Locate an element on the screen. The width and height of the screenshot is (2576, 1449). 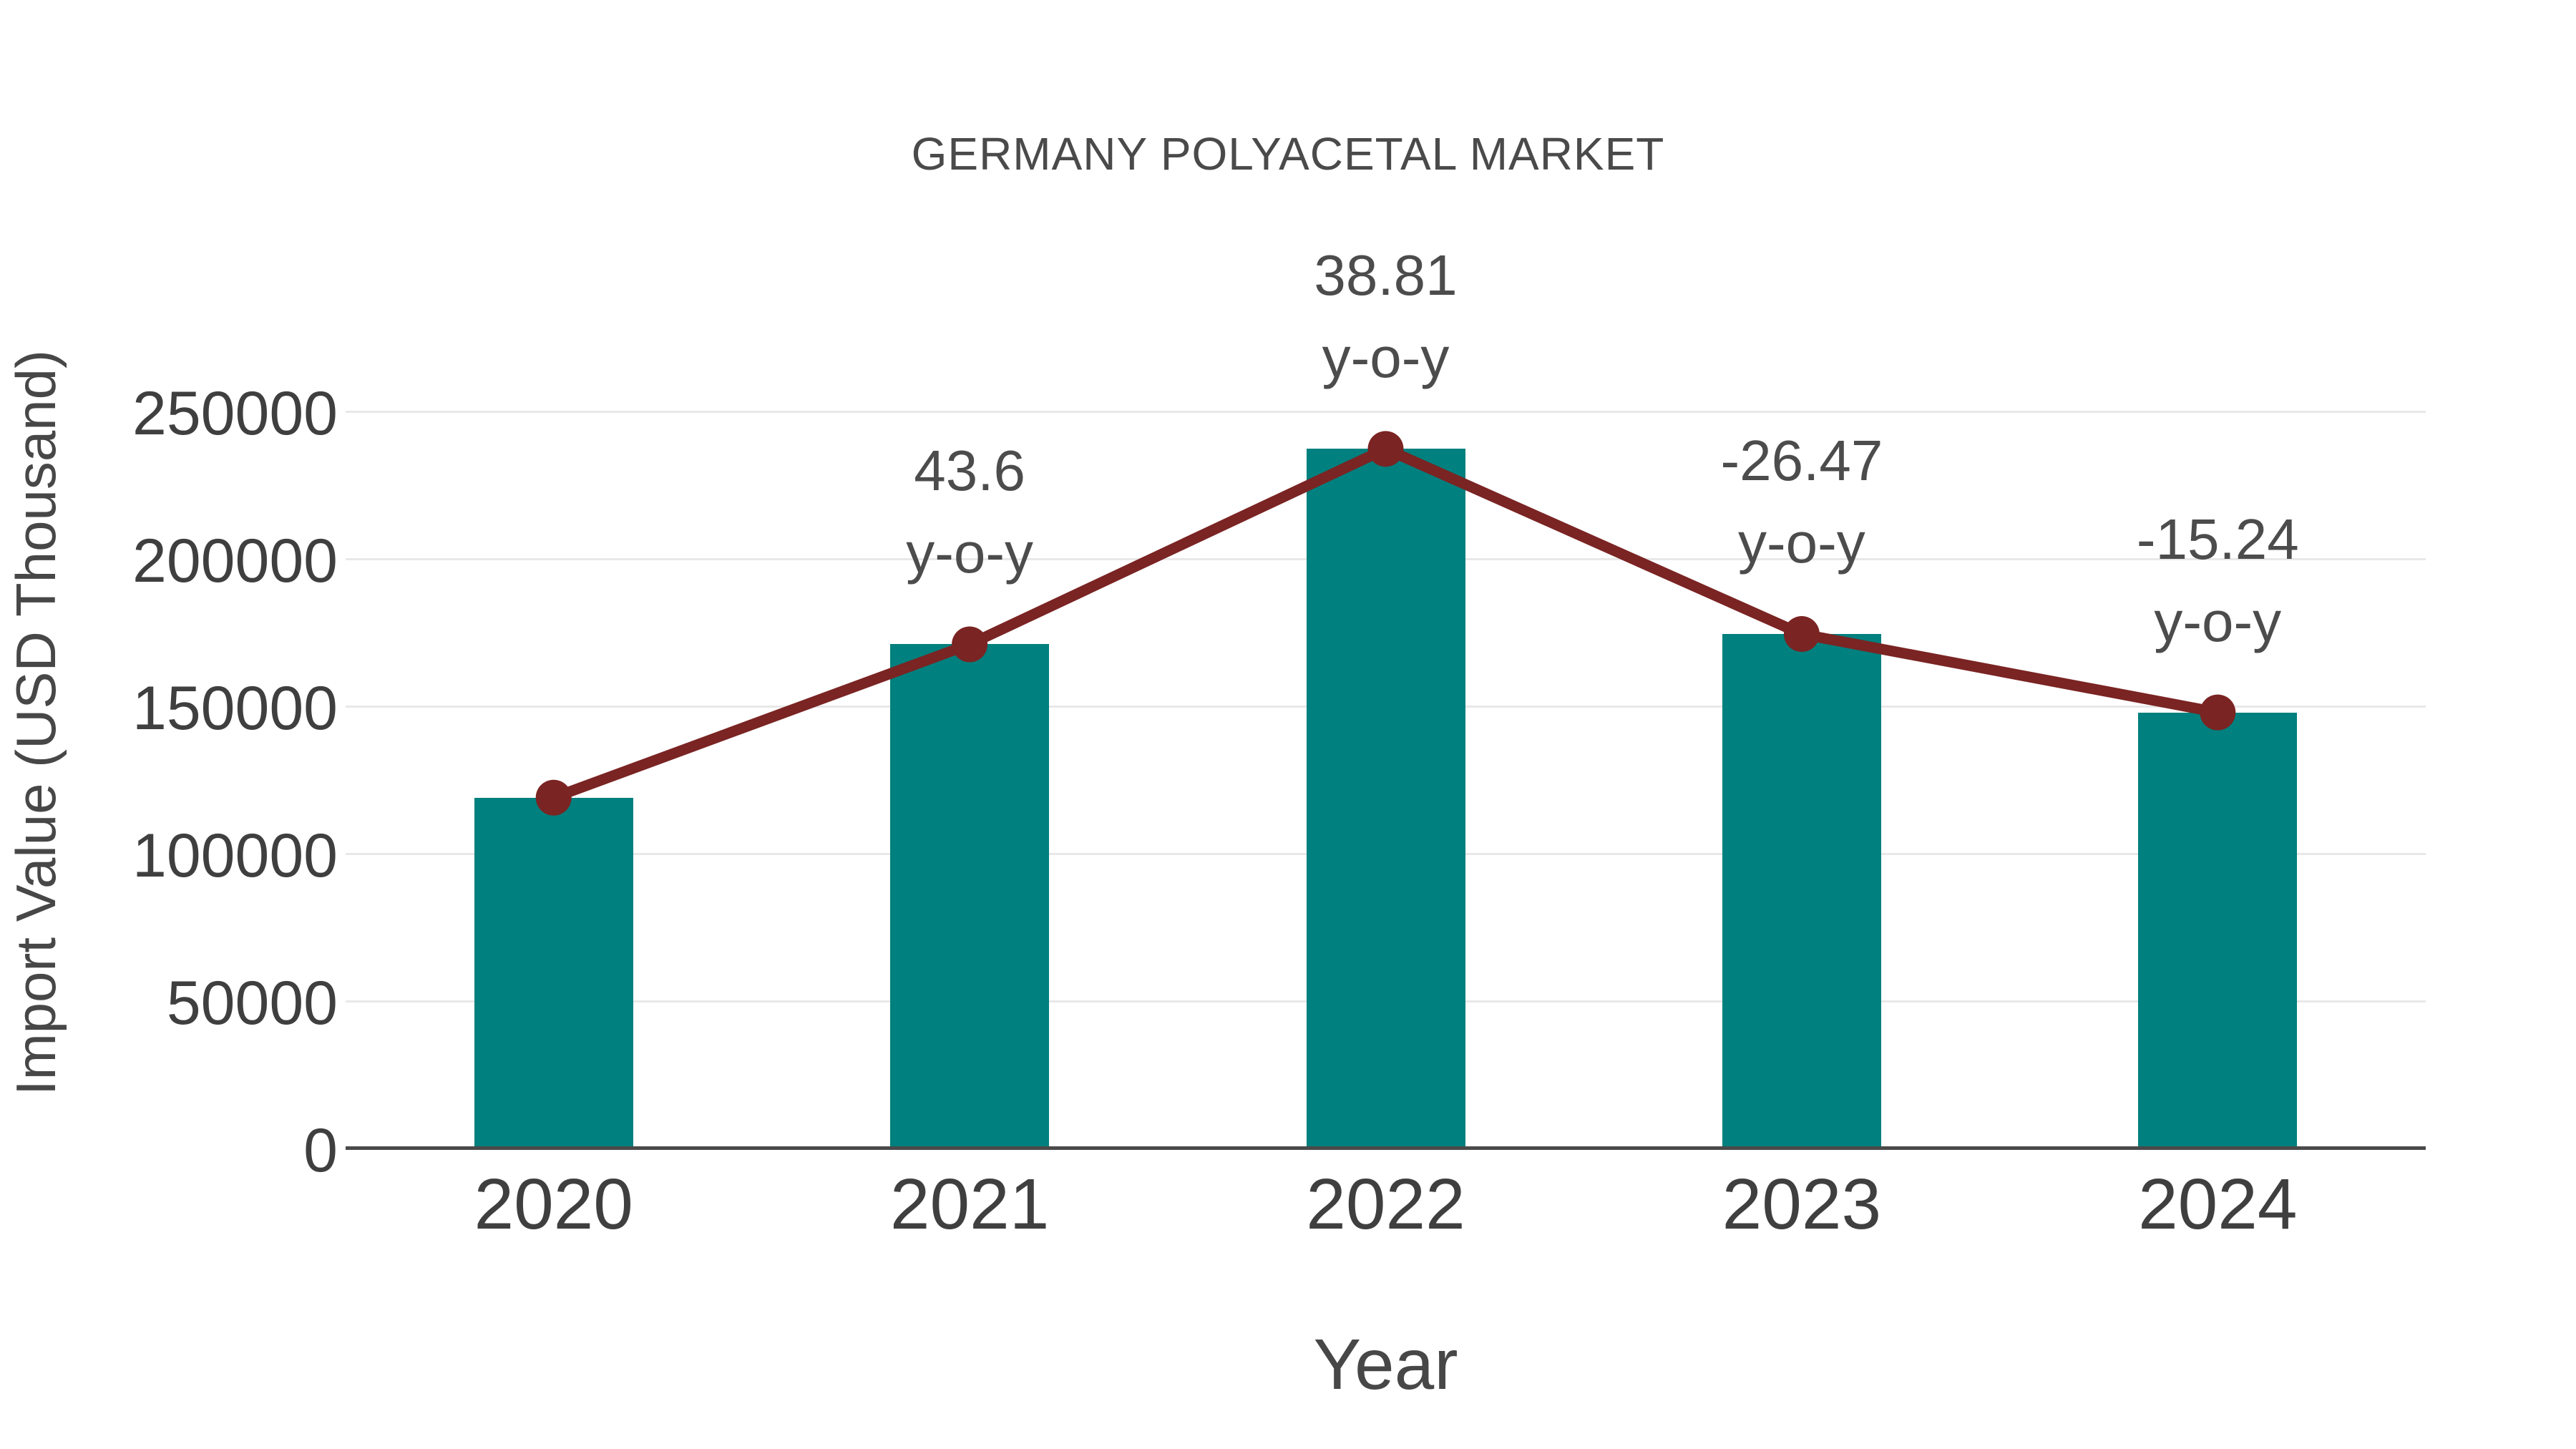
bar-2022 is located at coordinates (1385, 798).